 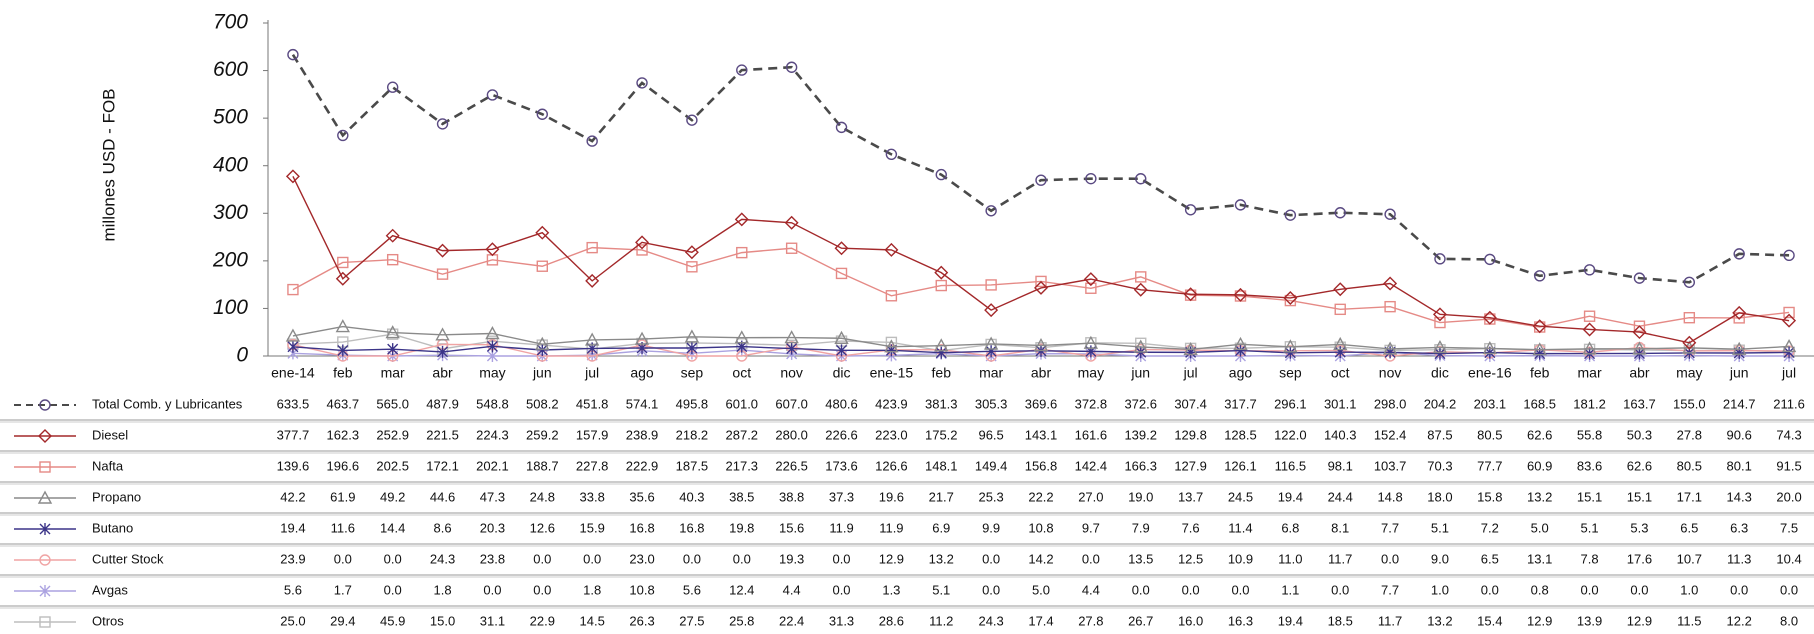 What do you see at coordinates (292, 496) in the screenshot?
I see `table-cell: 42.2` at bounding box center [292, 496].